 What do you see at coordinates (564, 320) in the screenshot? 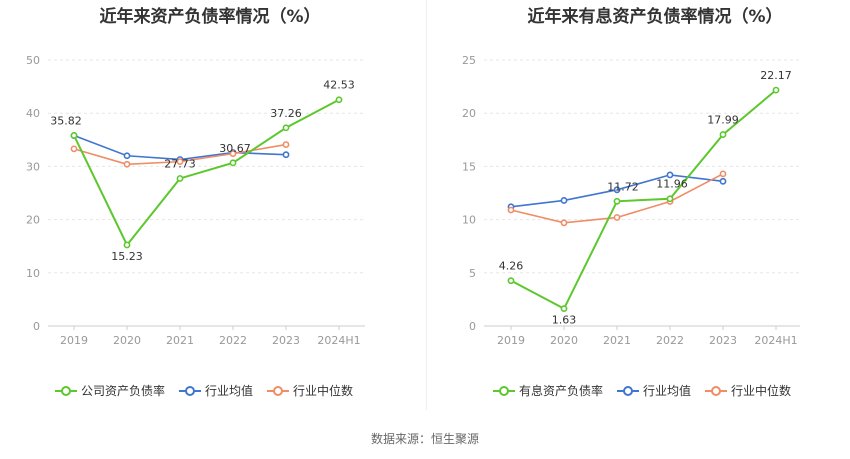
I see `data-label: 1.63` at bounding box center [564, 320].